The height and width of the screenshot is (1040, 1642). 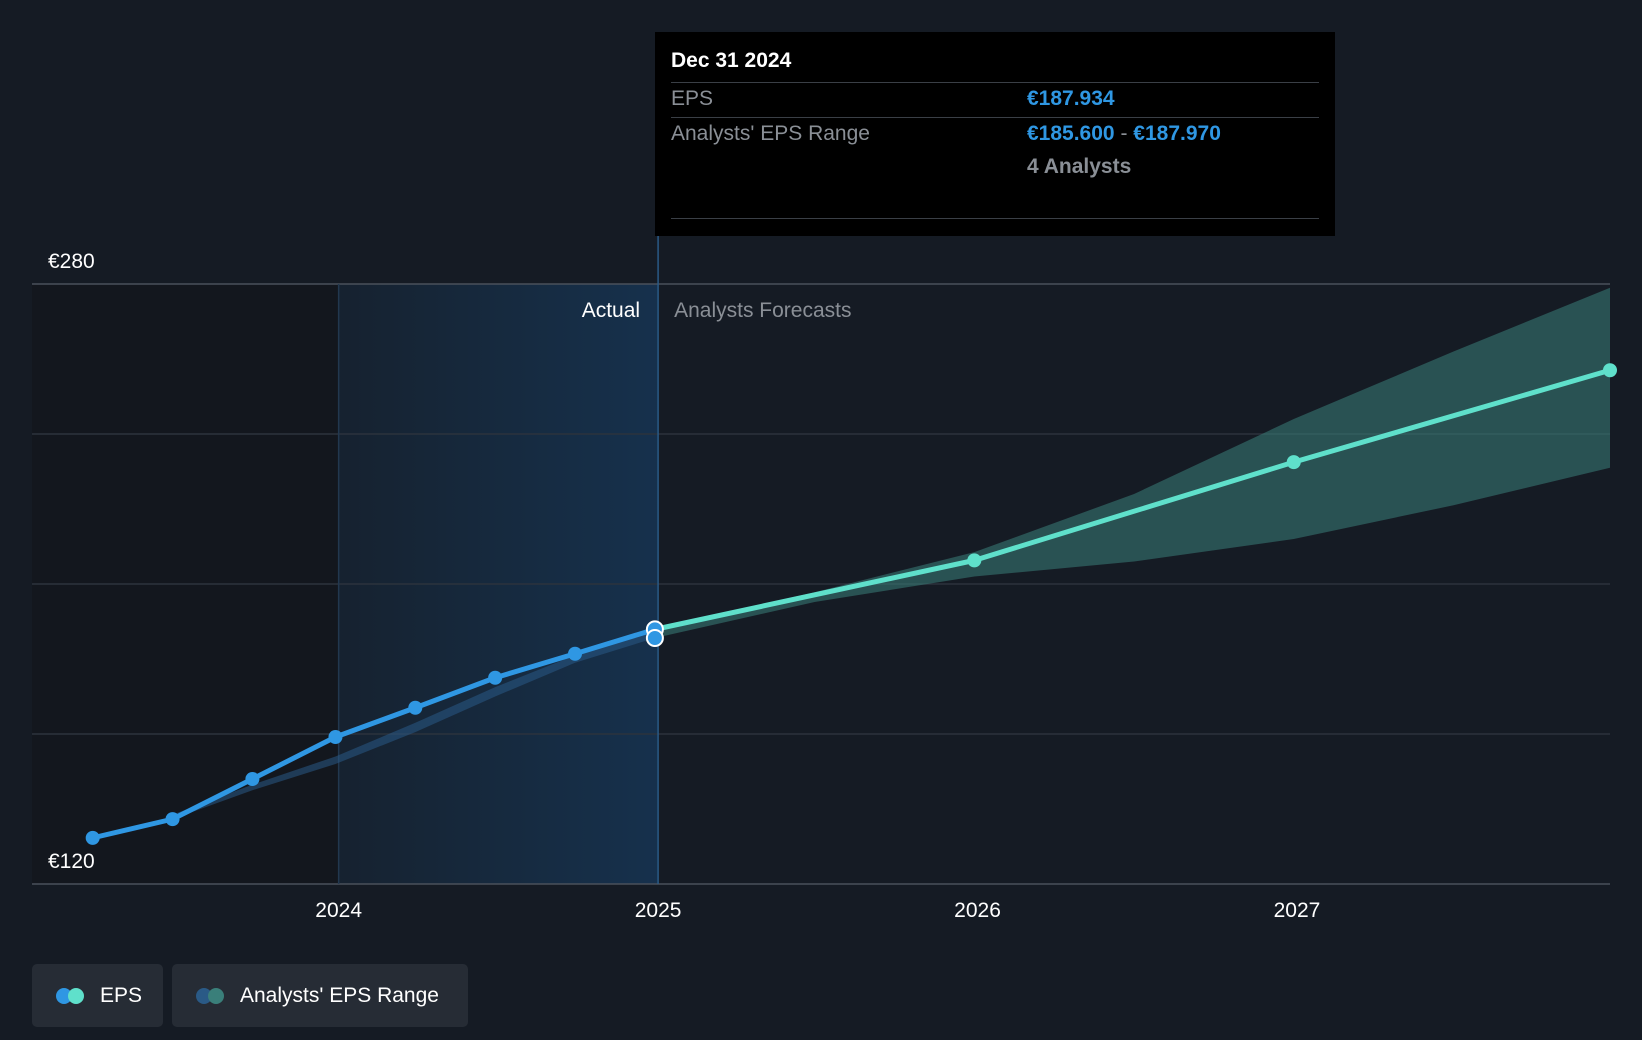 I want to click on tooltip-range-value: €185.600 - €187.970, so click(x=1124, y=134).